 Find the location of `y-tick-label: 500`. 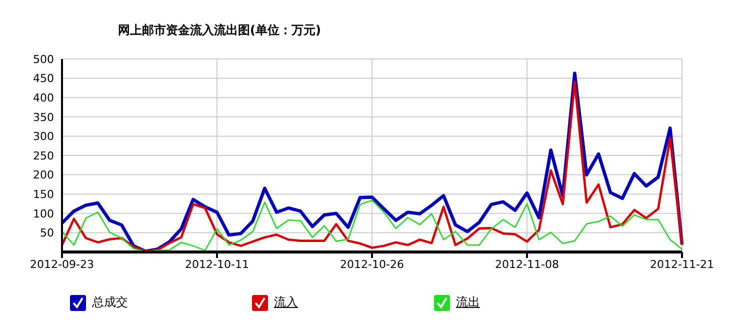

y-tick-label: 500 is located at coordinates (43, 59).